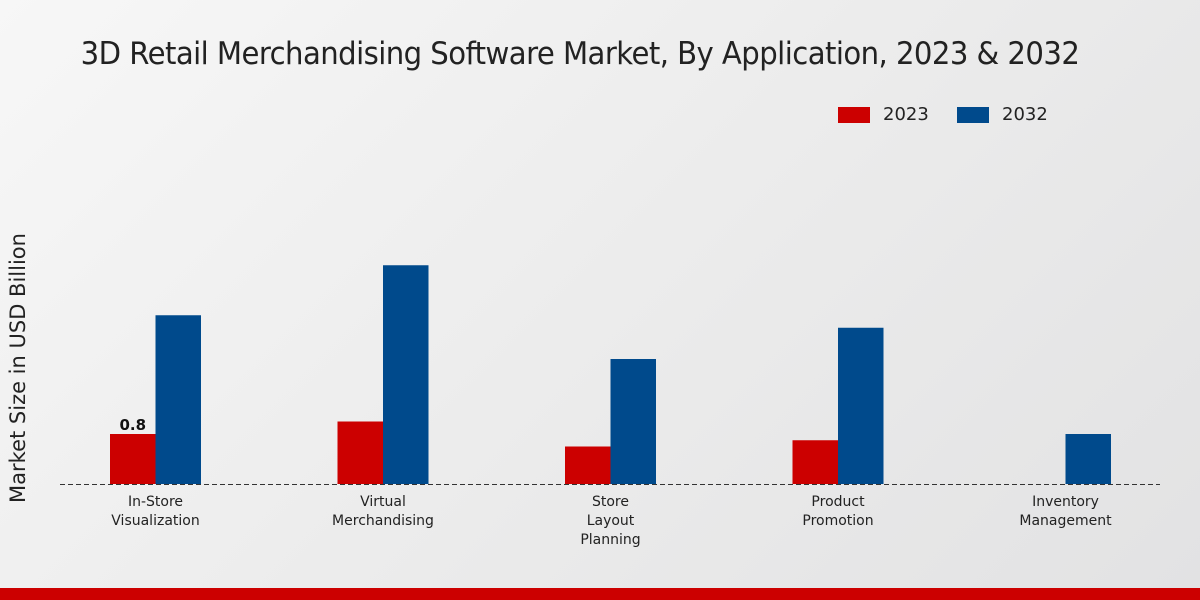  I want to click on x-tick-label-1-0: Virtual, so click(383, 502).